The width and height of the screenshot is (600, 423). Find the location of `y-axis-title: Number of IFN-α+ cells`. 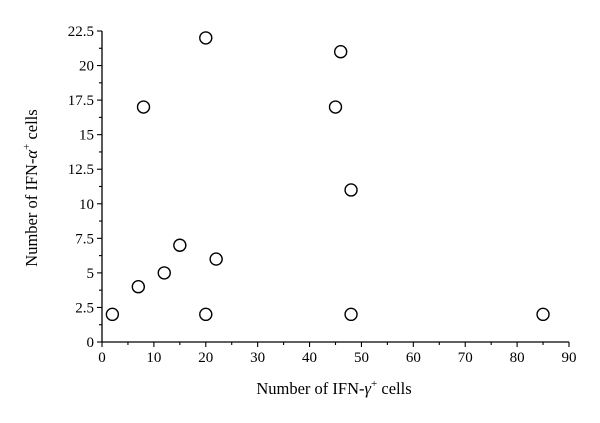

y-axis-title: Number of IFN-α+ cells is located at coordinates (31, 187).